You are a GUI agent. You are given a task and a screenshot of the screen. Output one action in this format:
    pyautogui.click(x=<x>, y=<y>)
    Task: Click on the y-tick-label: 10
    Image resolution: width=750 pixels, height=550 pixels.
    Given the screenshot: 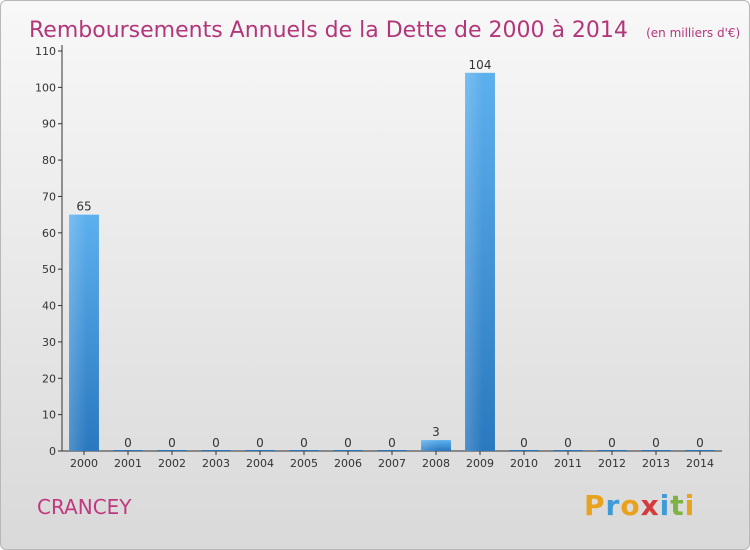 What is the action you would take?
    pyautogui.click(x=49, y=415)
    